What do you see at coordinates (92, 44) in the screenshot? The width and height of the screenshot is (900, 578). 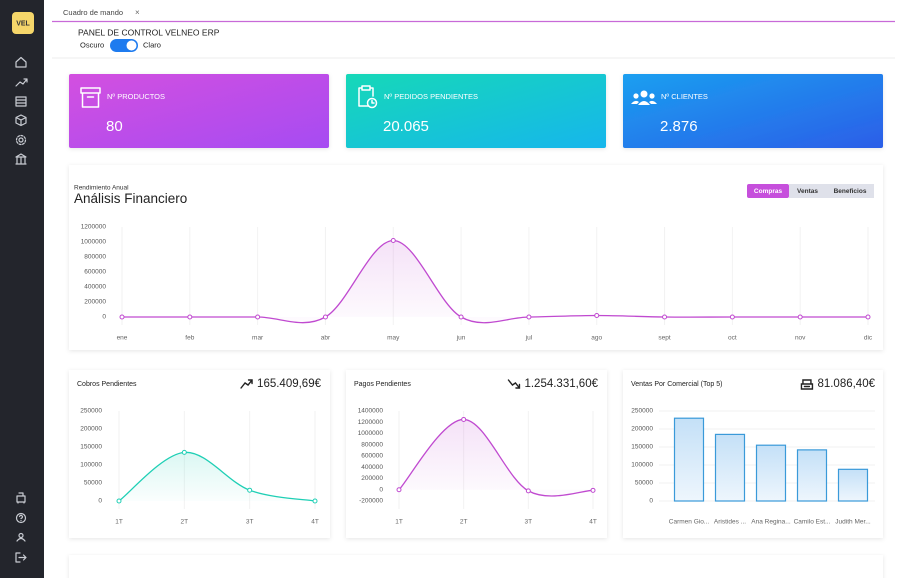 I see `theme-dark-label: Oscuro` at bounding box center [92, 44].